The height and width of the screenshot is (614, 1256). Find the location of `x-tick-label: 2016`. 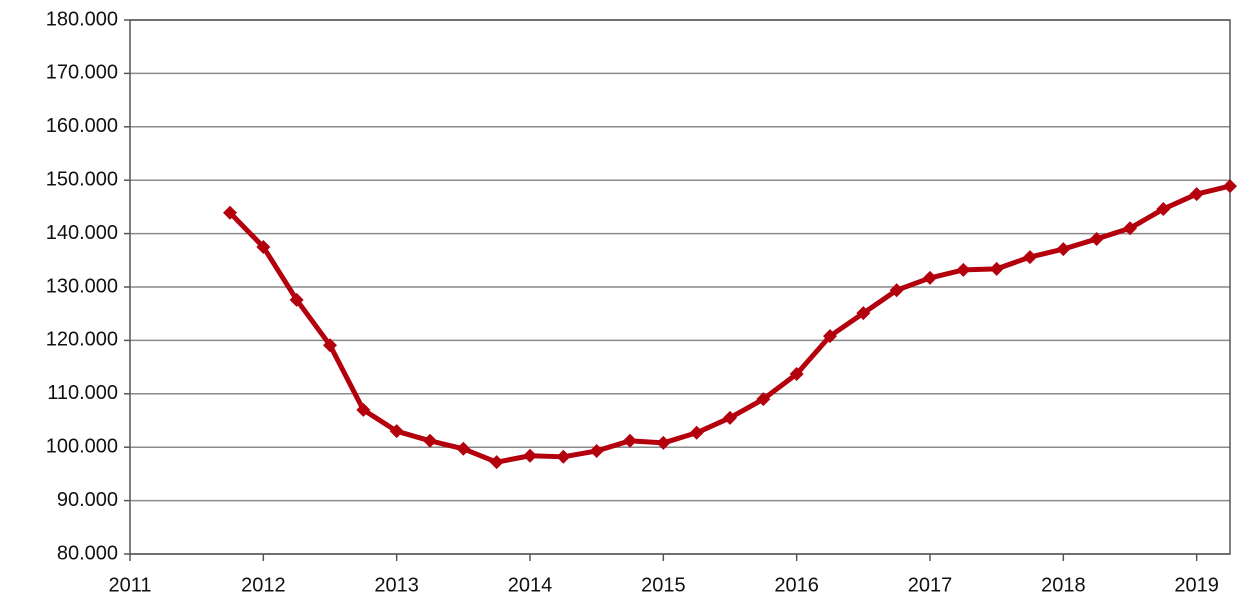

x-tick-label: 2016 is located at coordinates (796, 585).